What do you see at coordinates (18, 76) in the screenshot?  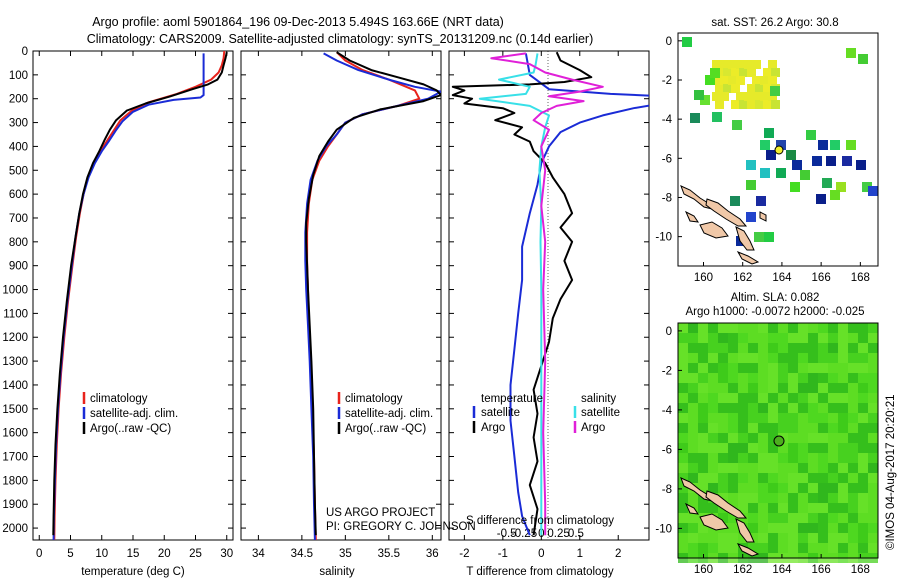 I see `y-tick-label: 100` at bounding box center [18, 76].